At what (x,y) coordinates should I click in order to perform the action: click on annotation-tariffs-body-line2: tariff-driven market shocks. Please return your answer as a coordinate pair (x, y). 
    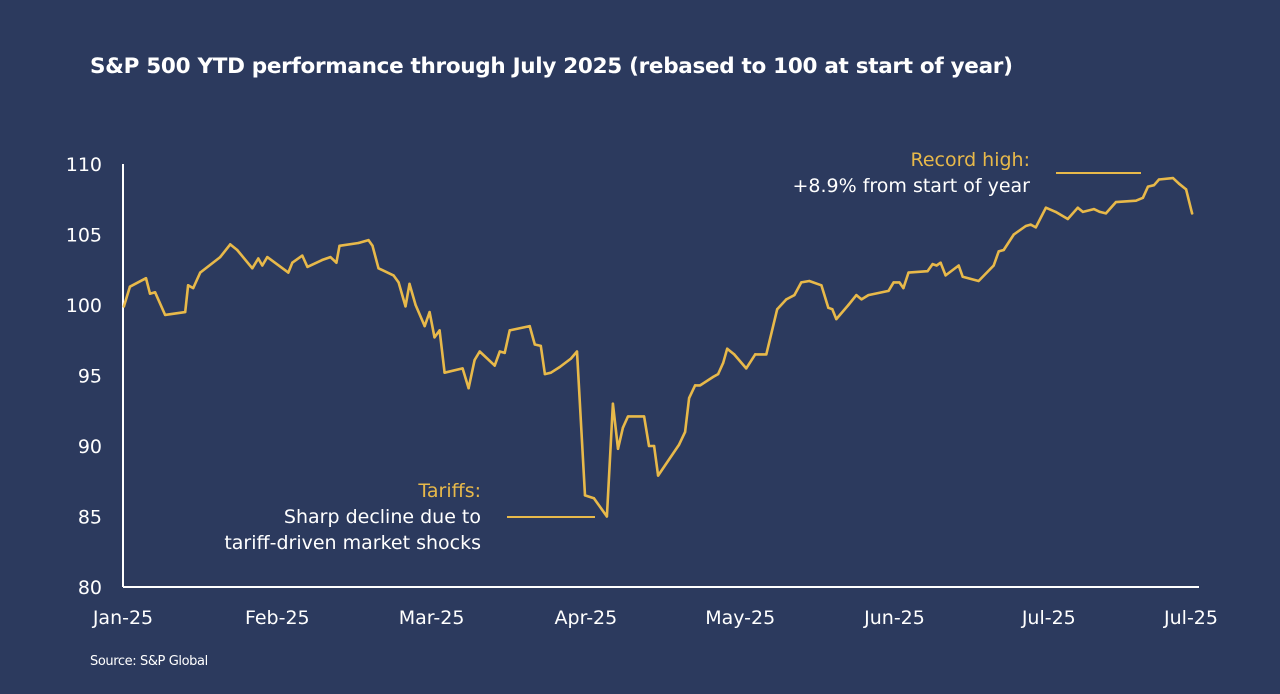
    Looking at the image, I should click on (352, 543).